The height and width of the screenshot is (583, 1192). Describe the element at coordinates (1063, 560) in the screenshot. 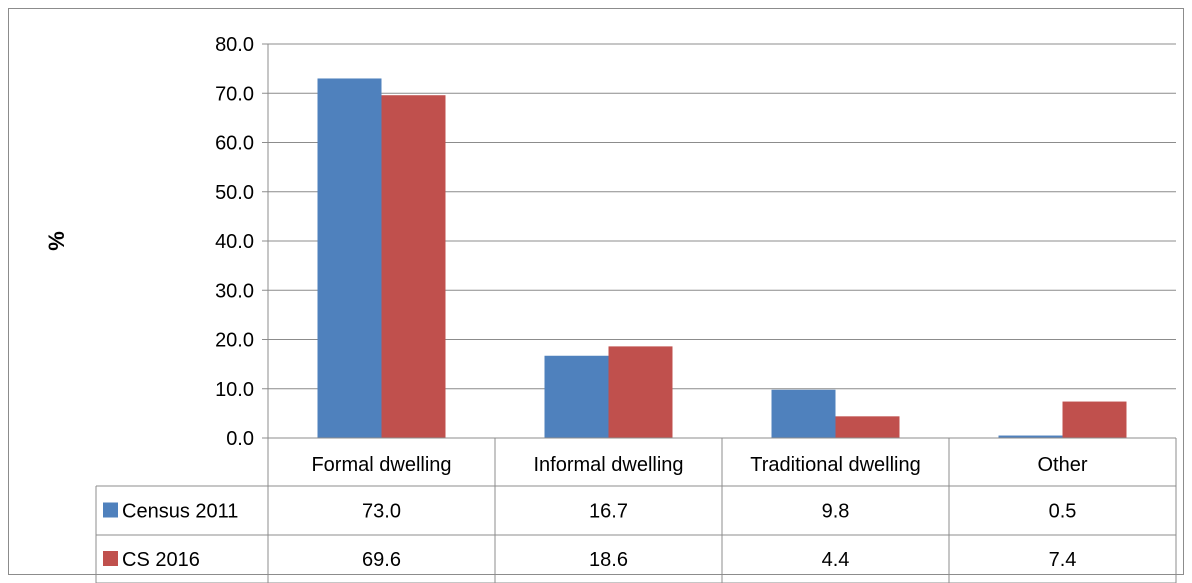

I see `data-label: 7.4` at that location.